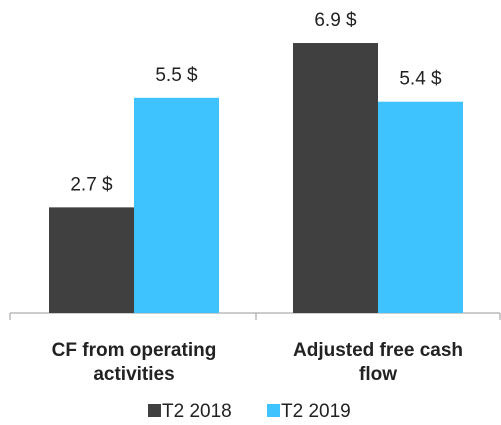  What do you see at coordinates (176, 75) in the screenshot?
I see `value-label: 5.5 $` at bounding box center [176, 75].